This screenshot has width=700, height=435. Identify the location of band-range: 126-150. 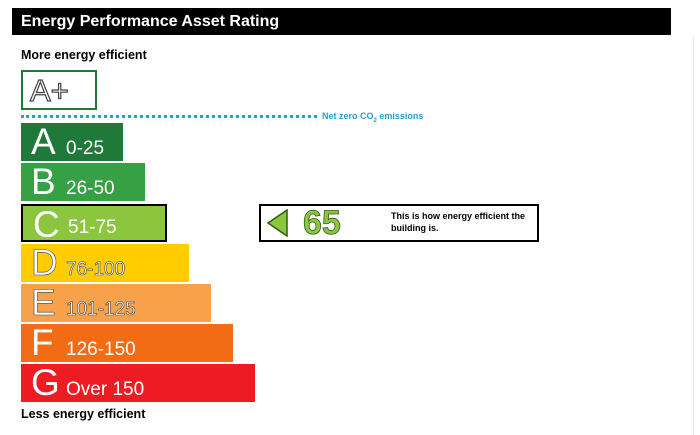
(101, 349).